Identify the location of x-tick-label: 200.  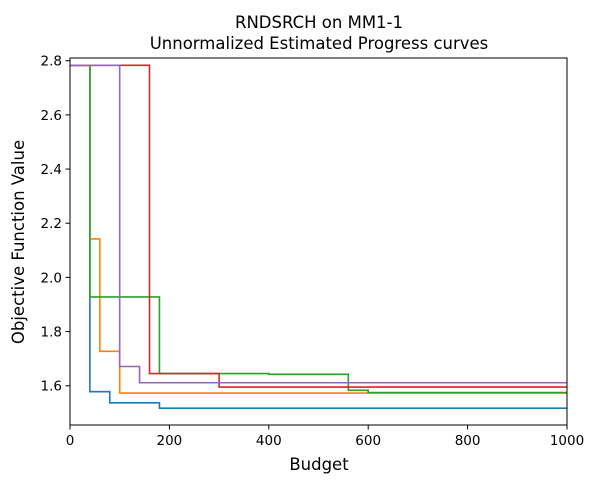
(170, 441).